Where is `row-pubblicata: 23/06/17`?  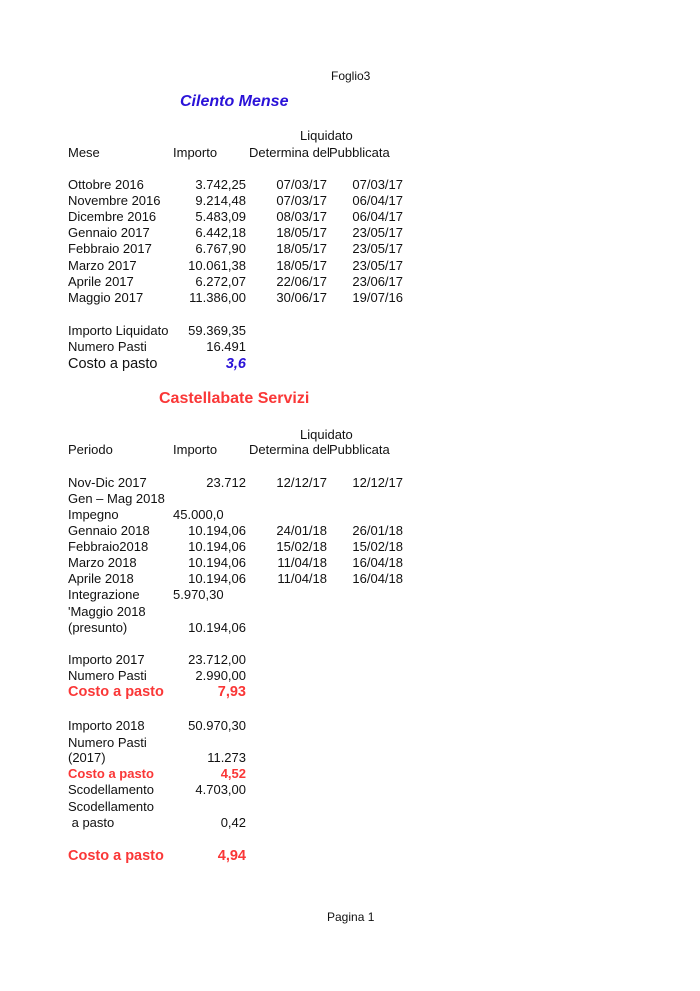 row-pubblicata: 23/06/17 is located at coordinates (377, 281).